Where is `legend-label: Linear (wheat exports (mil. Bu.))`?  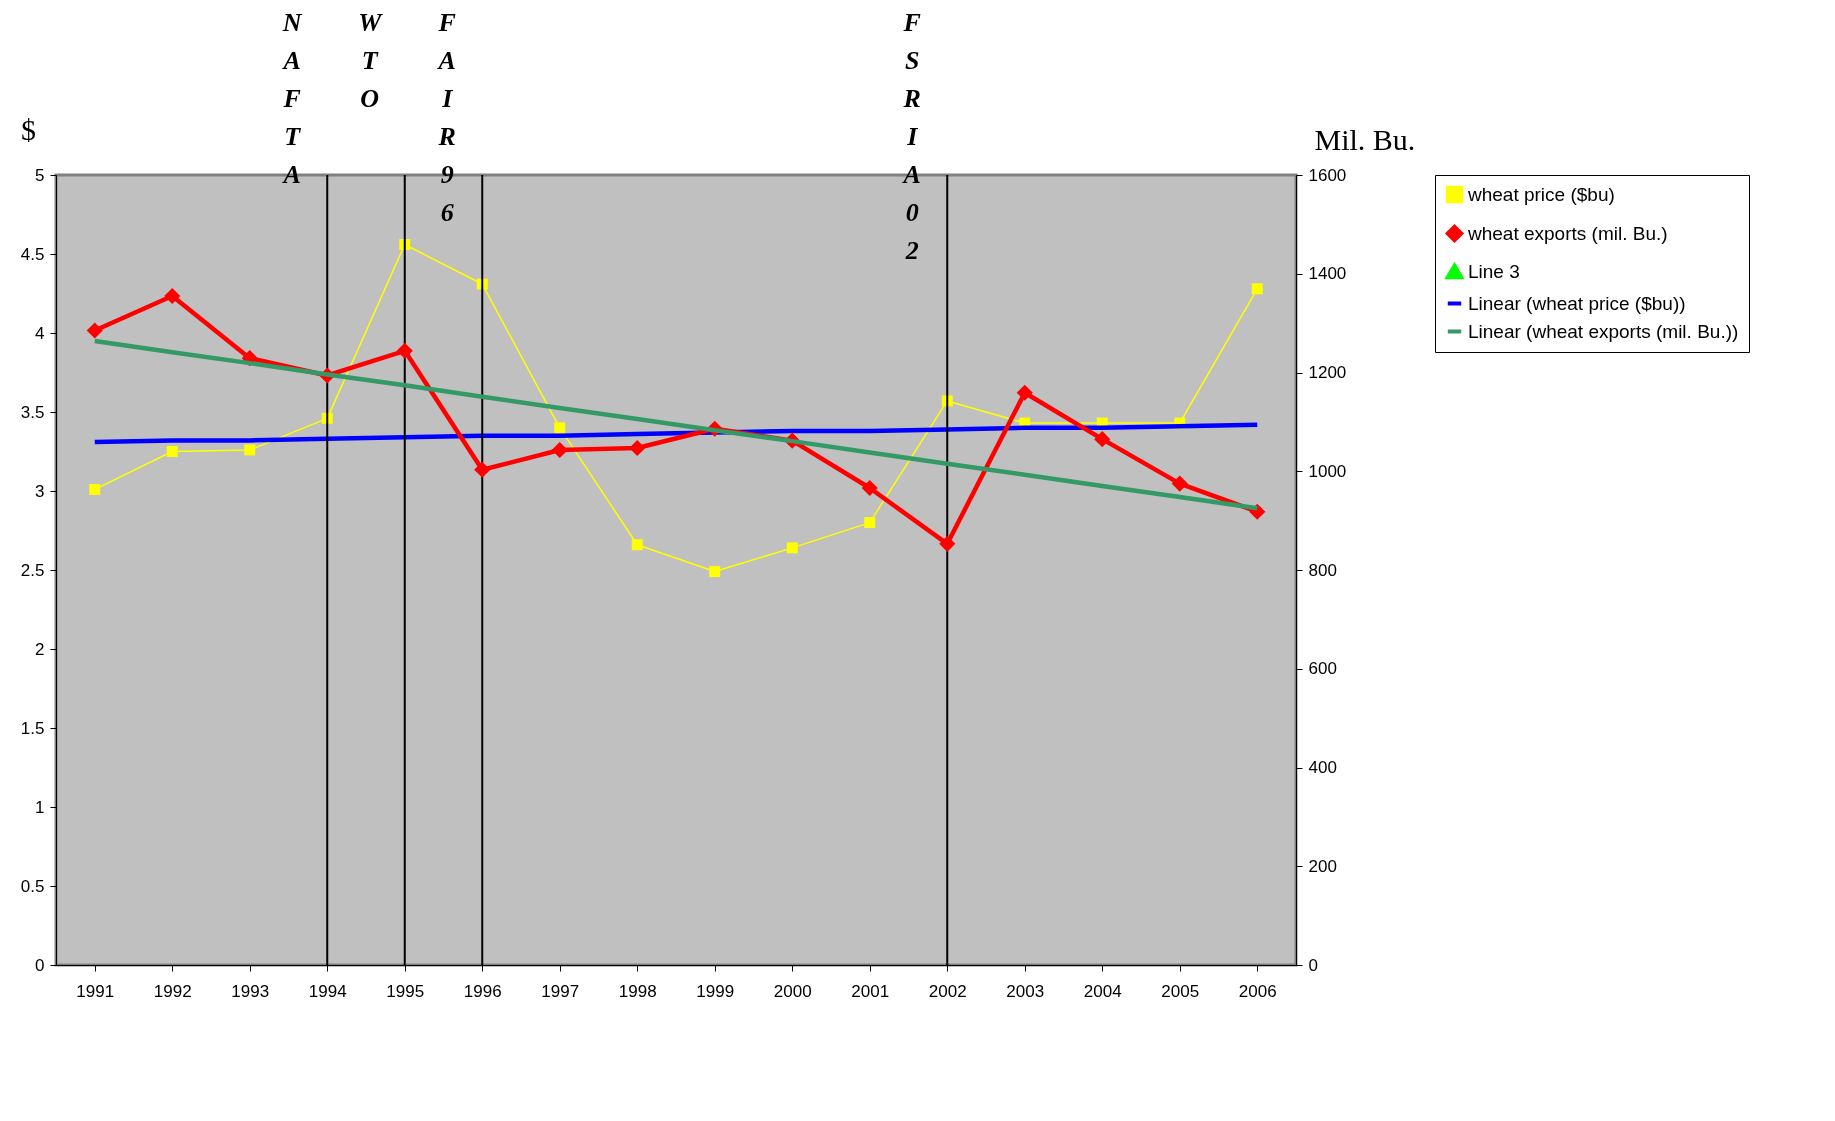
legend-label: Linear (wheat exports (mil. Bu.)) is located at coordinates (1603, 331).